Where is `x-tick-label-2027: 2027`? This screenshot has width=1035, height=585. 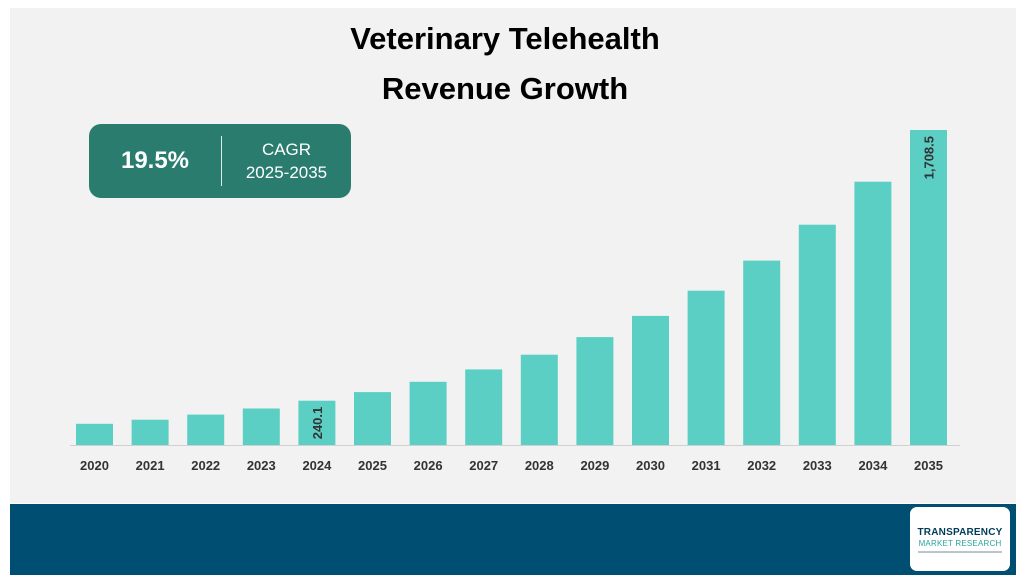
x-tick-label-2027: 2027 is located at coordinates (483, 465).